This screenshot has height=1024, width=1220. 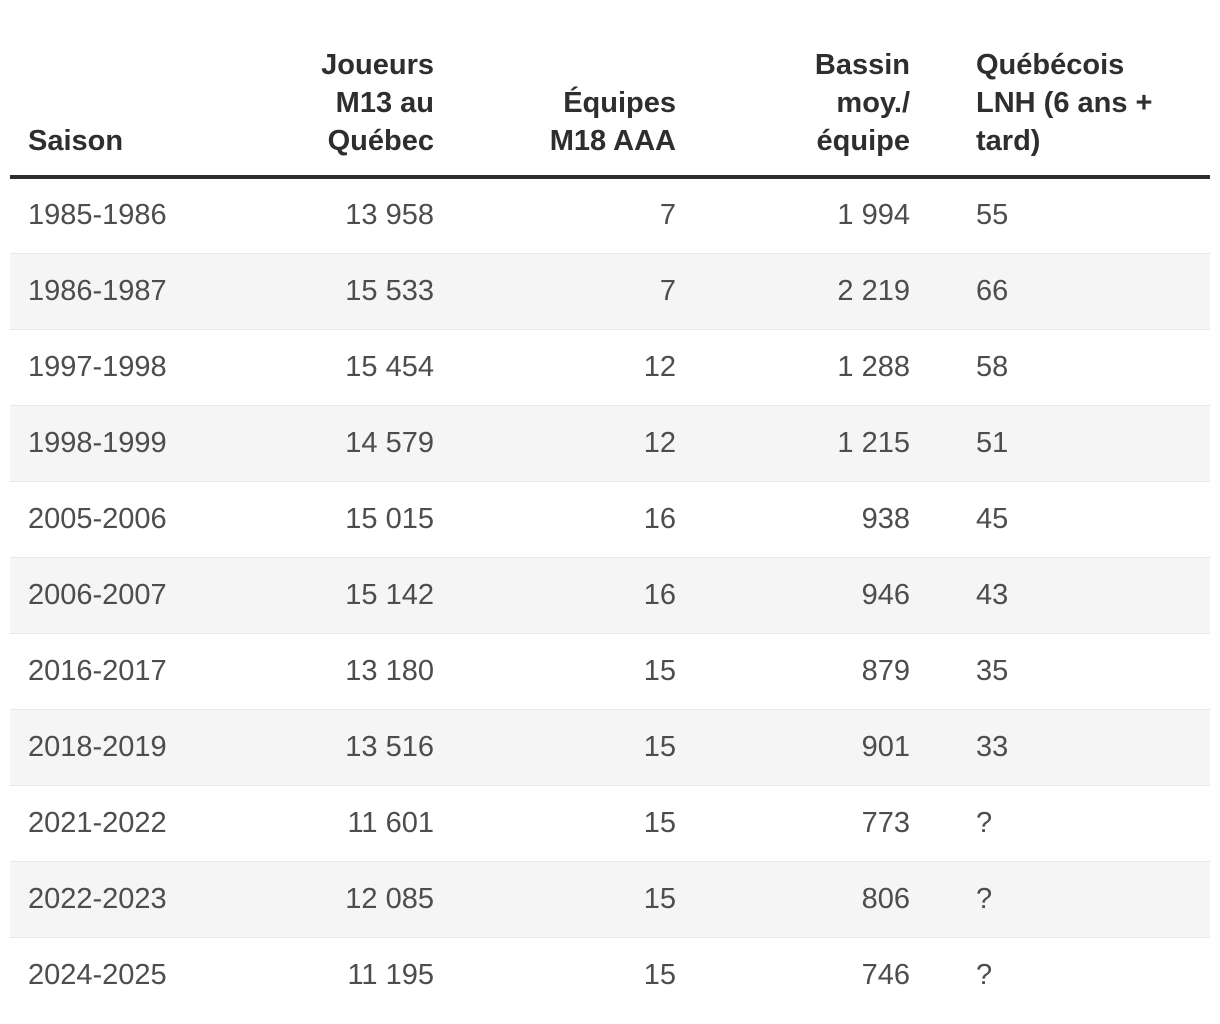 I want to click on table-cell: 1985-1986, so click(x=97, y=215).